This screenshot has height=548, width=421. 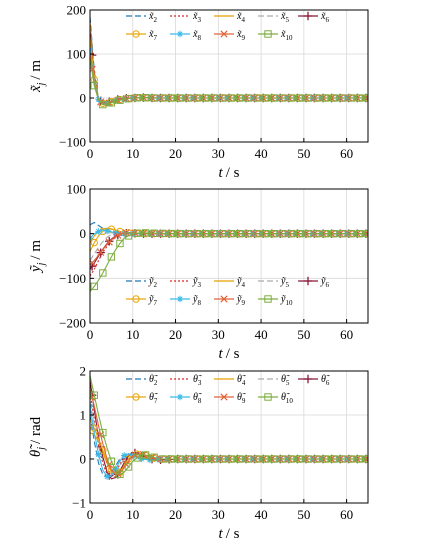 I want to click on legend-item-8: ỹ8, so click(x=185, y=300).